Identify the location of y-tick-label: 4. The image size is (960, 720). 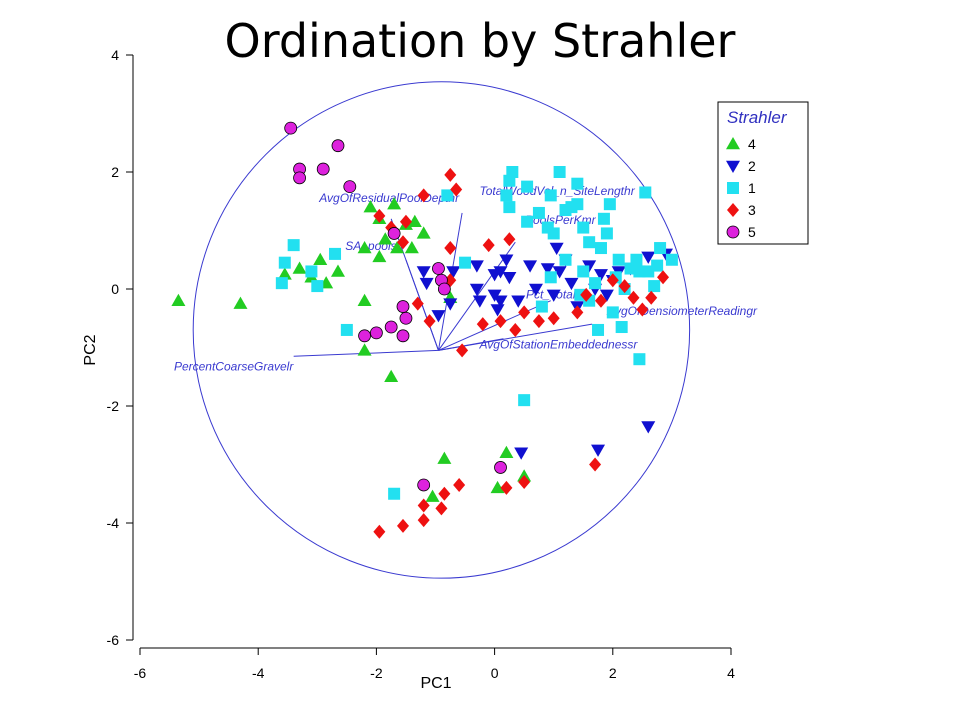
(115, 55).